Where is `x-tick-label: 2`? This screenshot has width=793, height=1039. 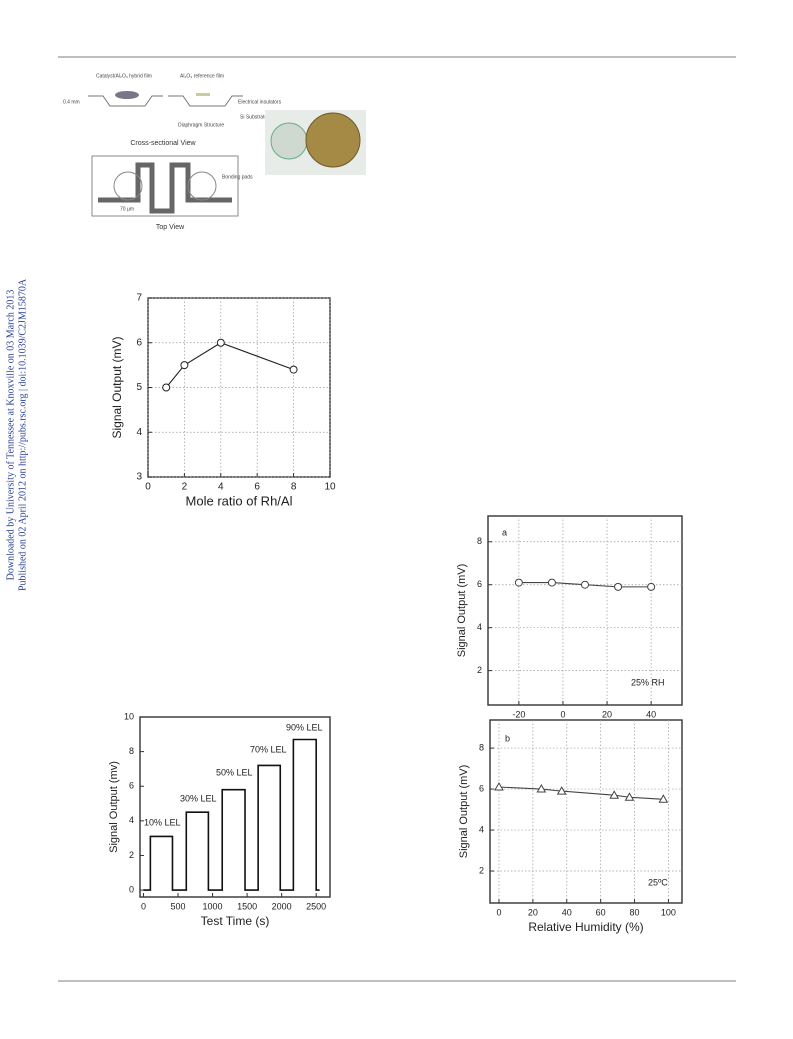 x-tick-label: 2 is located at coordinates (185, 487).